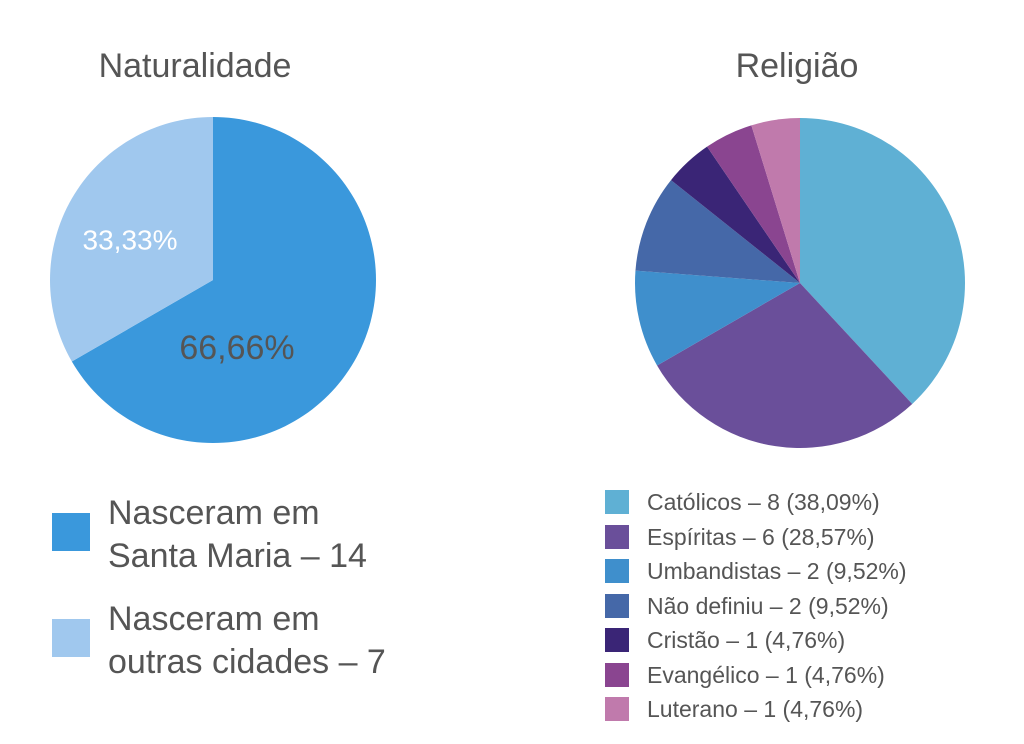 The image size is (1024, 744). I want to click on legend-label: Católicos – 8 (38,09%), so click(763, 502).